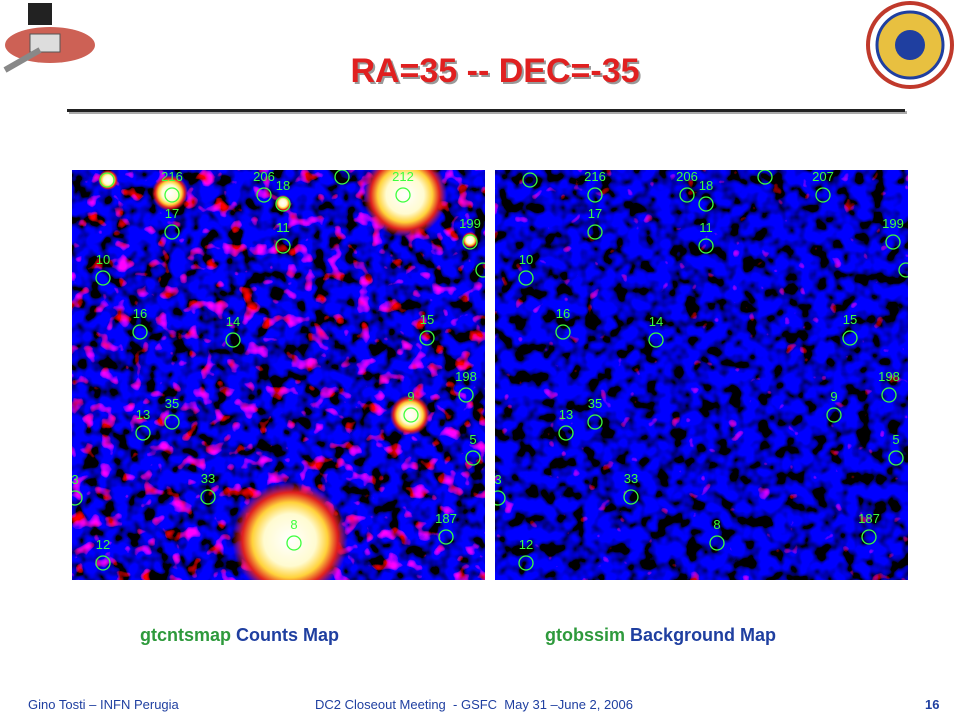 This screenshot has width=960, height=720. What do you see at coordinates (932, 704) in the screenshot?
I see `page-number: 16` at bounding box center [932, 704].